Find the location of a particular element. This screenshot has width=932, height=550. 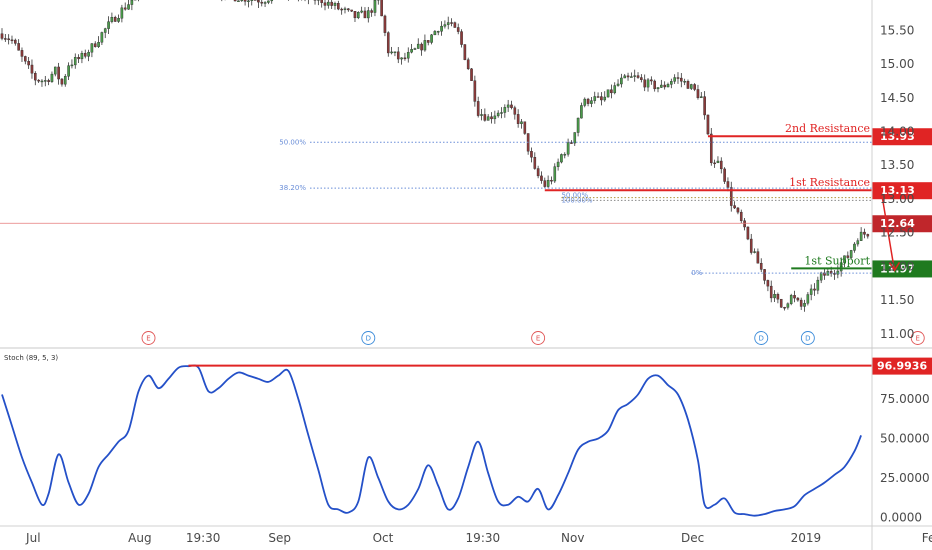

current-price-label: 12.64 is located at coordinates (897, 223).